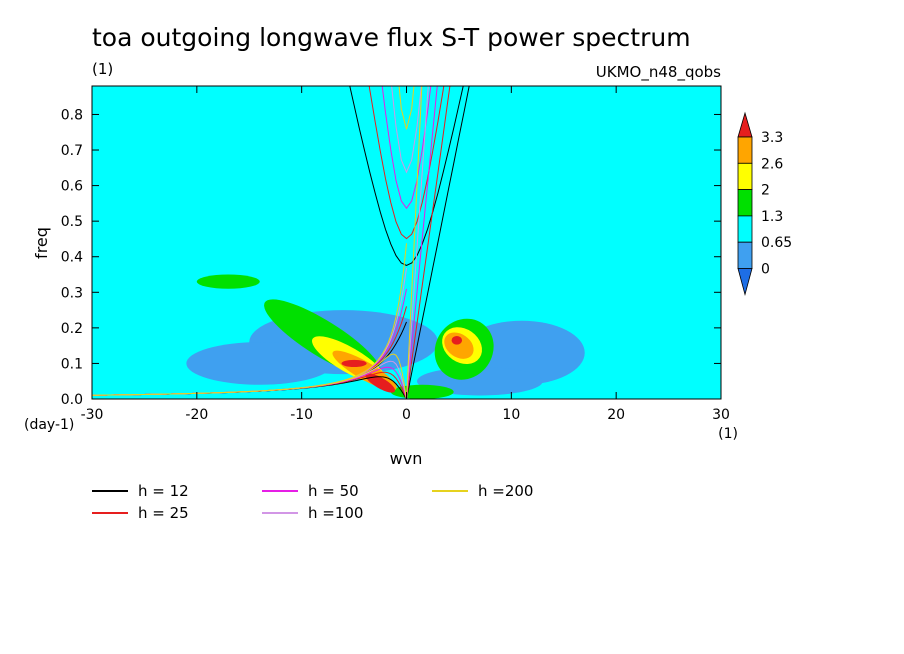  What do you see at coordinates (163, 513) in the screenshot?
I see `legend-label: h = 25` at bounding box center [163, 513].